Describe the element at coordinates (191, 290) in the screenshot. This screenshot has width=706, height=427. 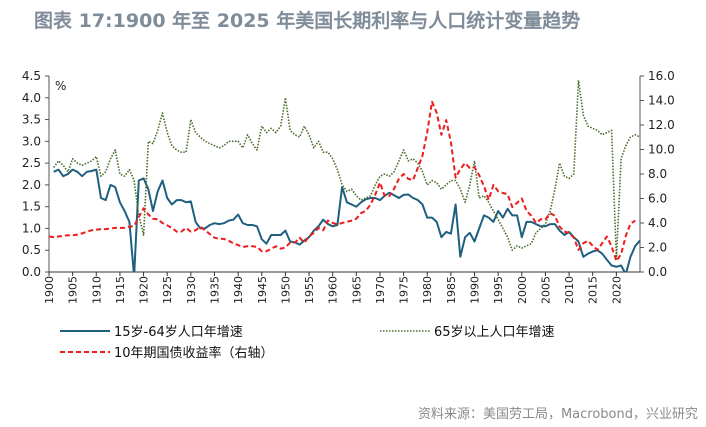
I see `x-tick-label: 1930` at that location.